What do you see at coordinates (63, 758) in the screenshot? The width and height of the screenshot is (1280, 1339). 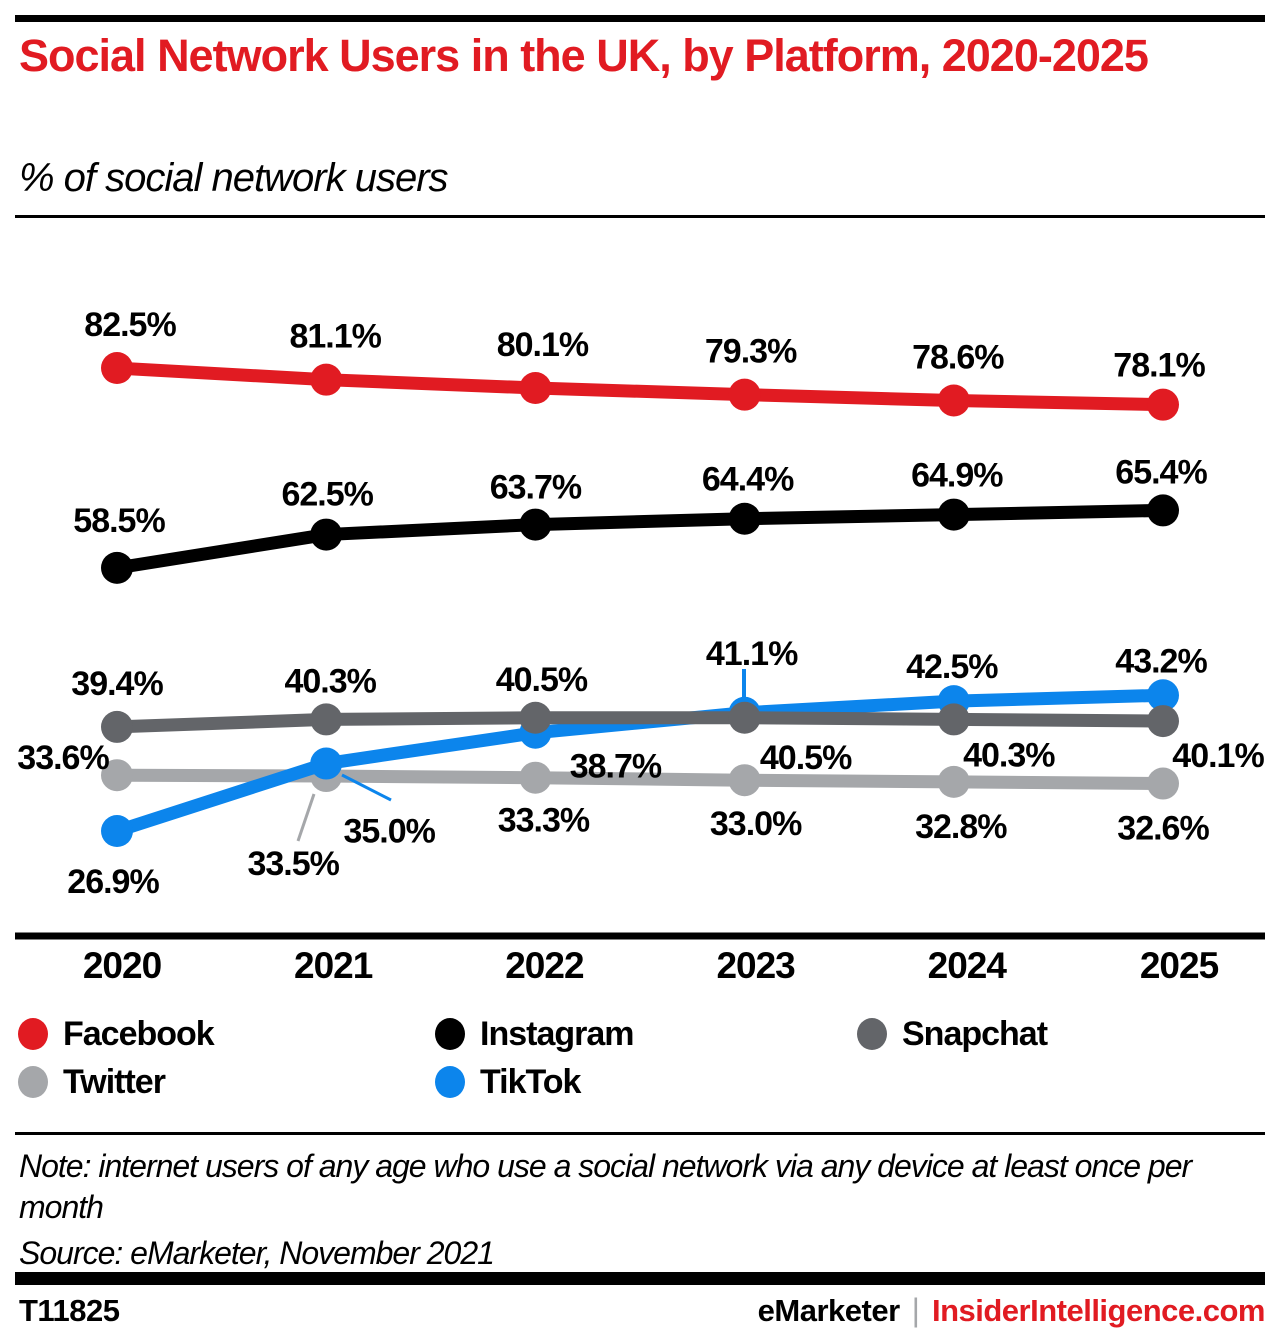 I see `data-label: 33.6%` at bounding box center [63, 758].